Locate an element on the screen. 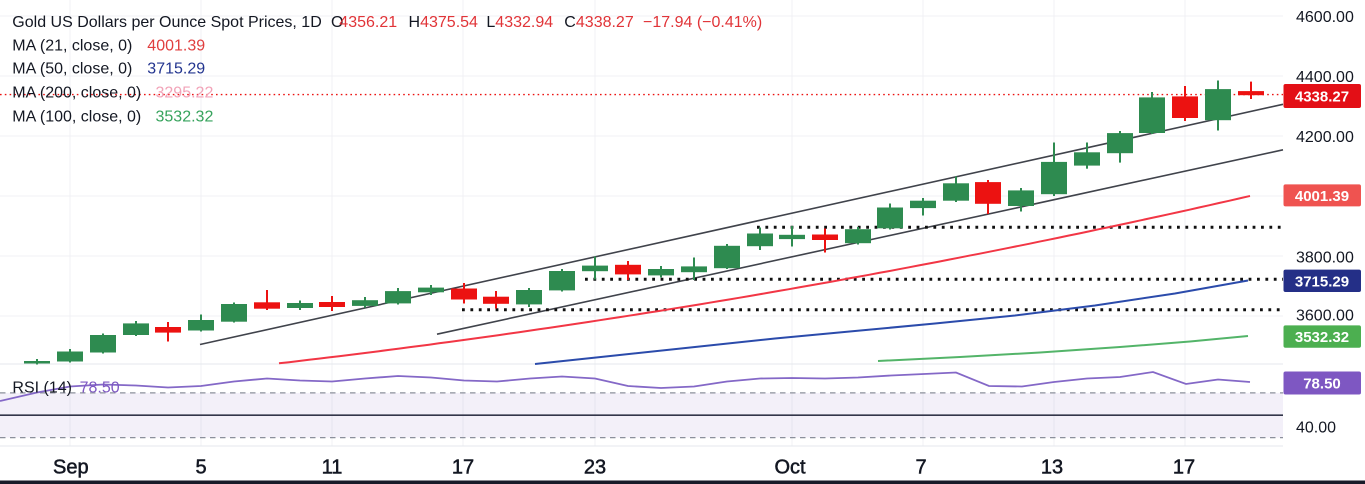 This screenshot has width=1365, height=484. svg-text: MA (50, close, 0) is located at coordinates (72, 69).